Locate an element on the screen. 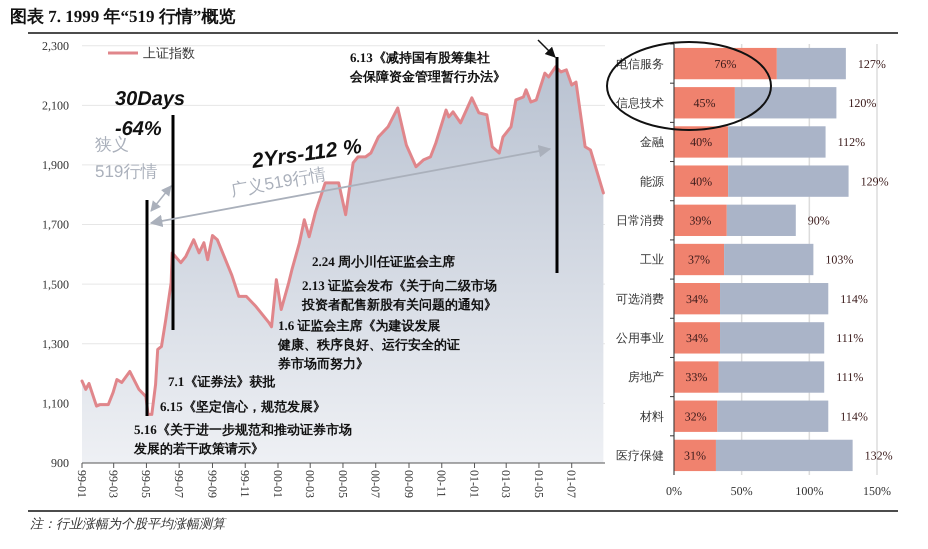 This screenshot has height=549, width=928. x-tick-label: 01-07 is located at coordinates (571, 484).